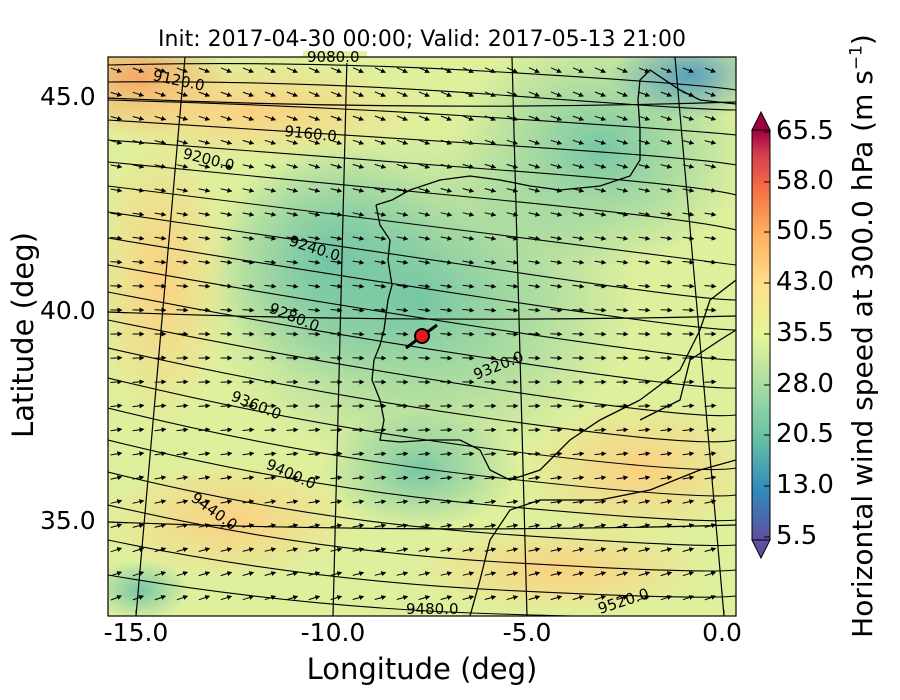 The width and height of the screenshot is (900, 700). I want to click on colorbar-tick-label: 65.5, so click(805, 131).